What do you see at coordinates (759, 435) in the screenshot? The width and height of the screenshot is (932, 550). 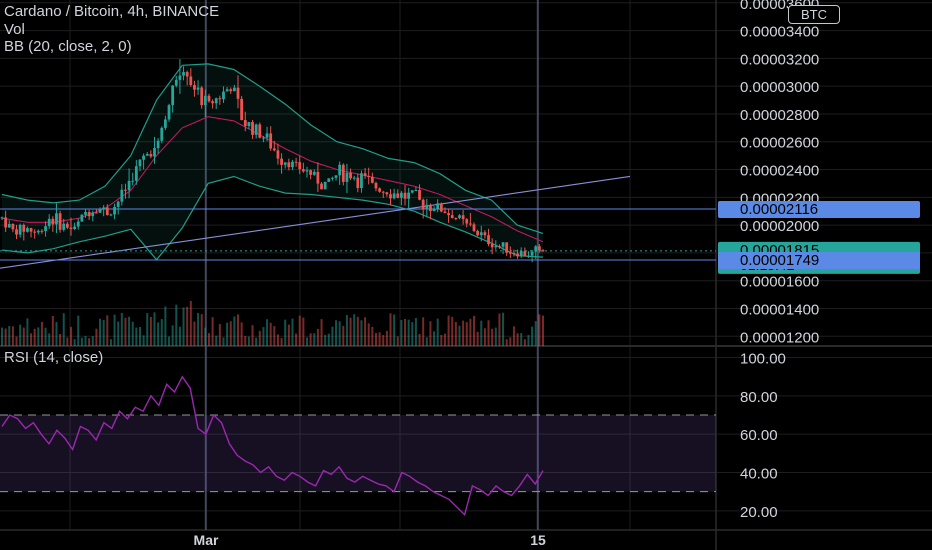 I see `rsi-tick-label: 60.00` at bounding box center [759, 435].